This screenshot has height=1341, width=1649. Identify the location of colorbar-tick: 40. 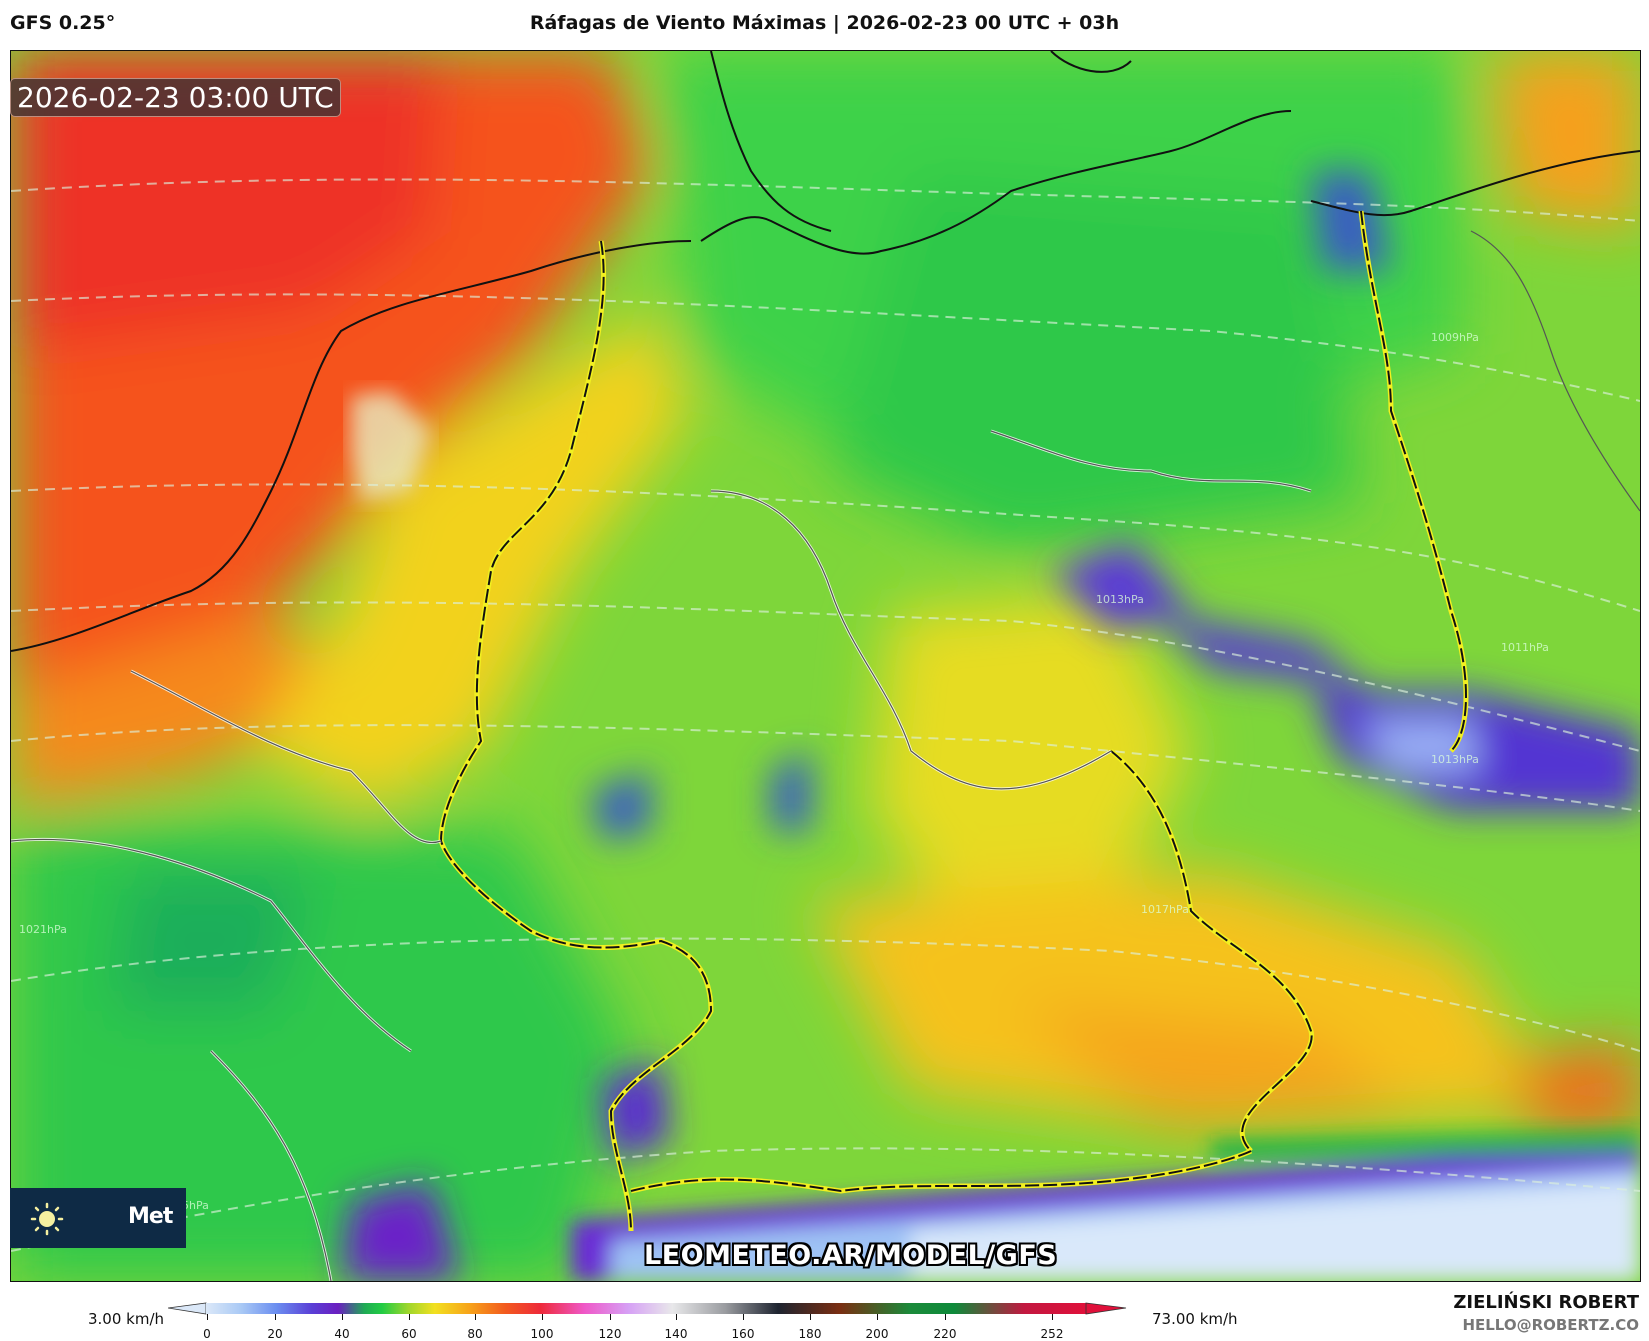
(342, 1334).